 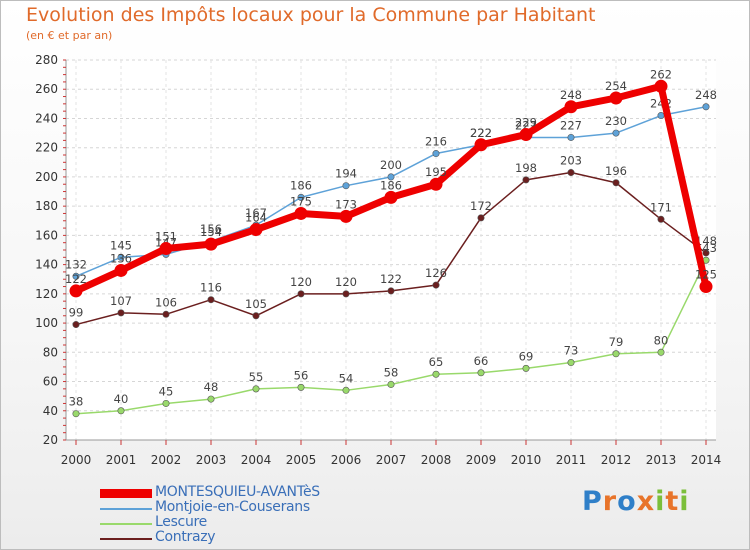 I want to click on data-label-montesquieu-avant-s: 154, so click(x=211, y=232).